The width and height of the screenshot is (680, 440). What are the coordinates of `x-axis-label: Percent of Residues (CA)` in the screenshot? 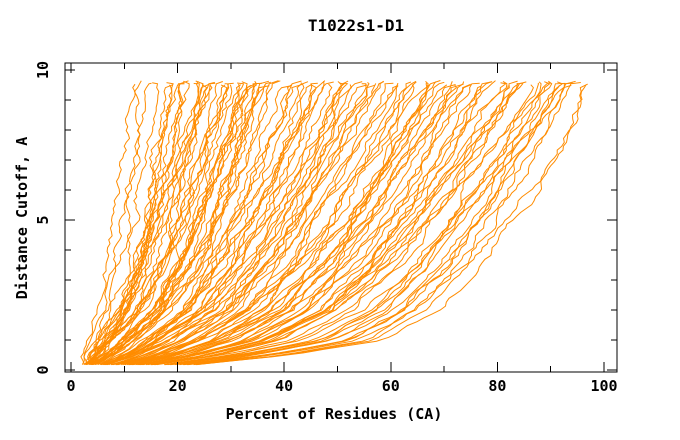 It's located at (334, 414).